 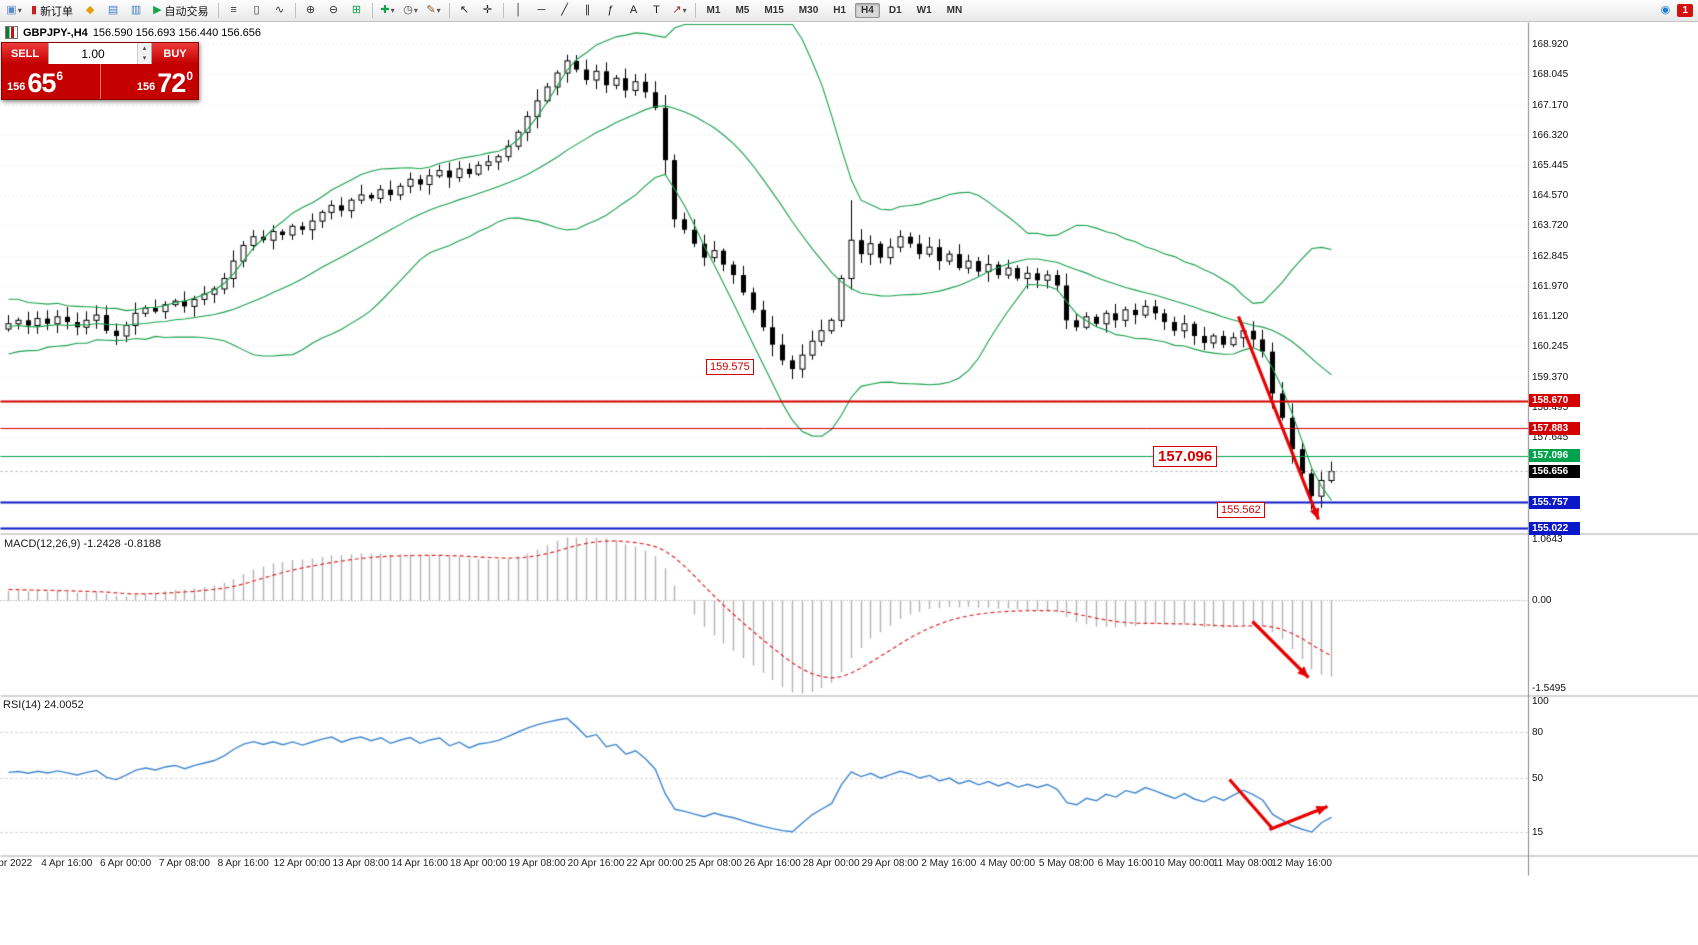 What do you see at coordinates (808, 10) in the screenshot?
I see `timeframe-m30: M30` at bounding box center [808, 10].